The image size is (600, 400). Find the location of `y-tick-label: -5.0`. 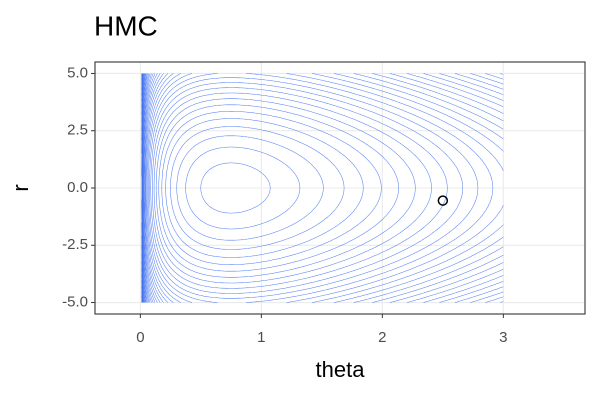

y-tick-label: -5.0 is located at coordinates (75, 302).